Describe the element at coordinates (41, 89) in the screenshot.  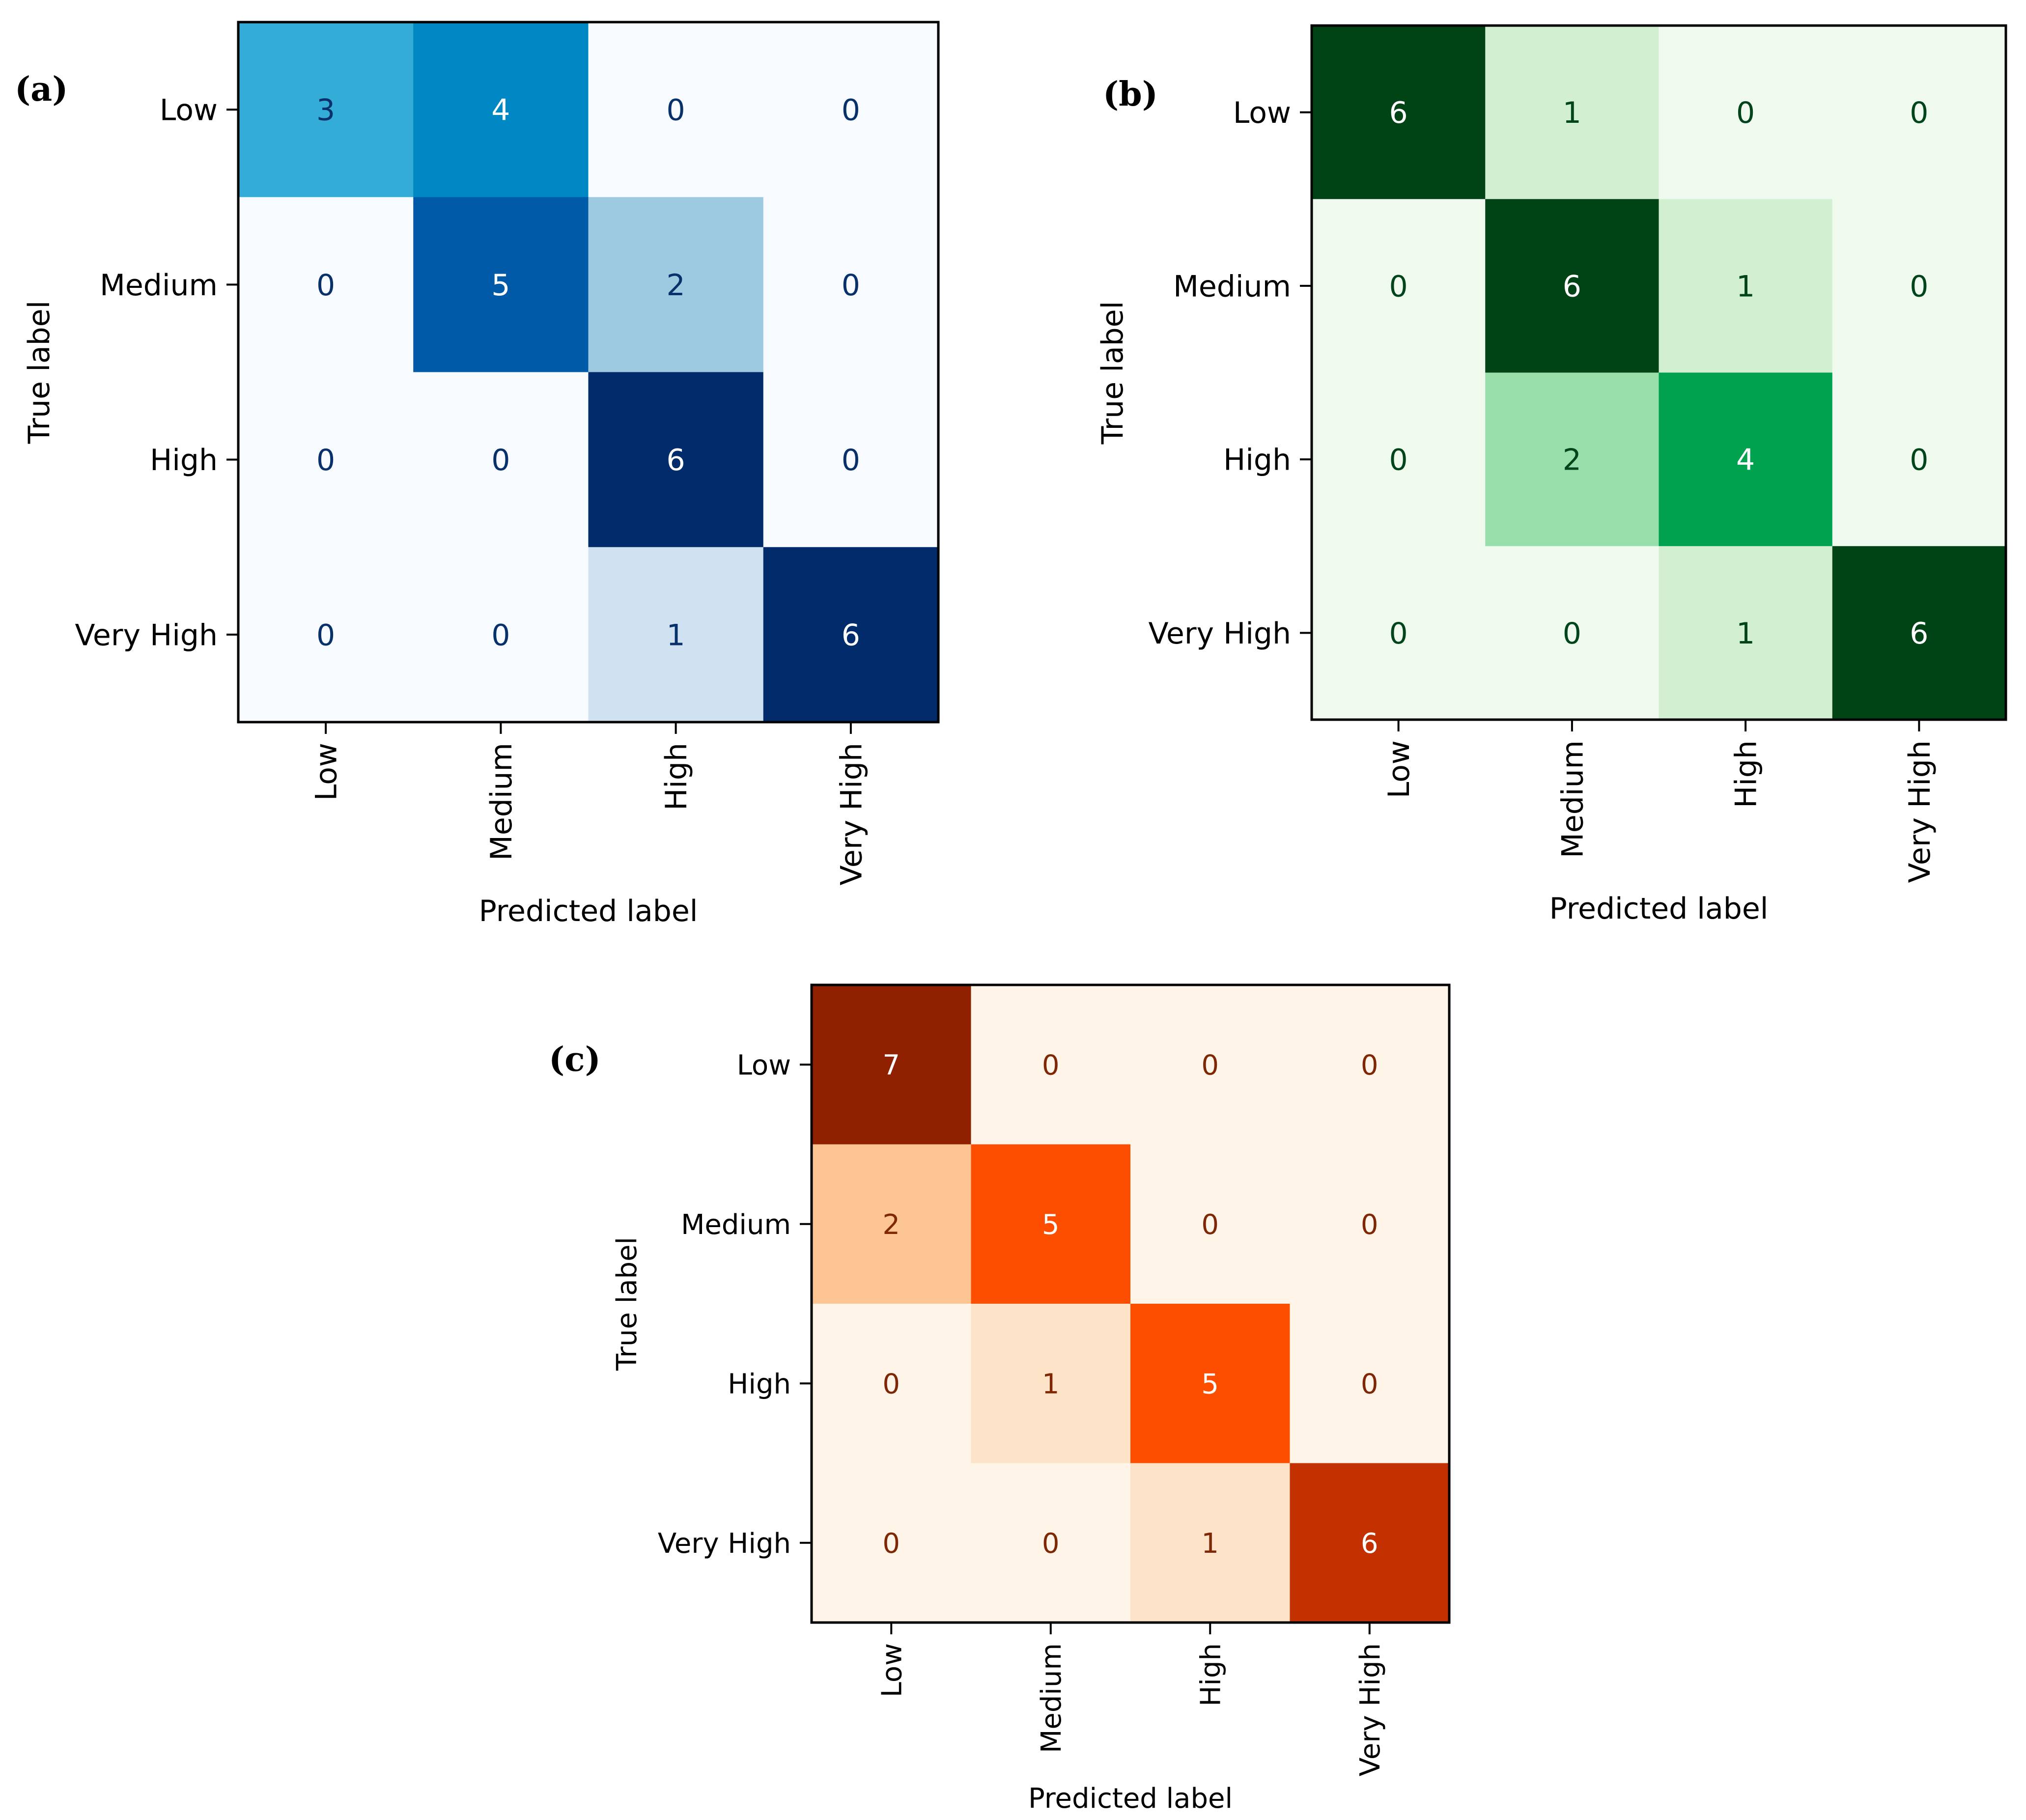
I see `panel-label: (a)` at that location.